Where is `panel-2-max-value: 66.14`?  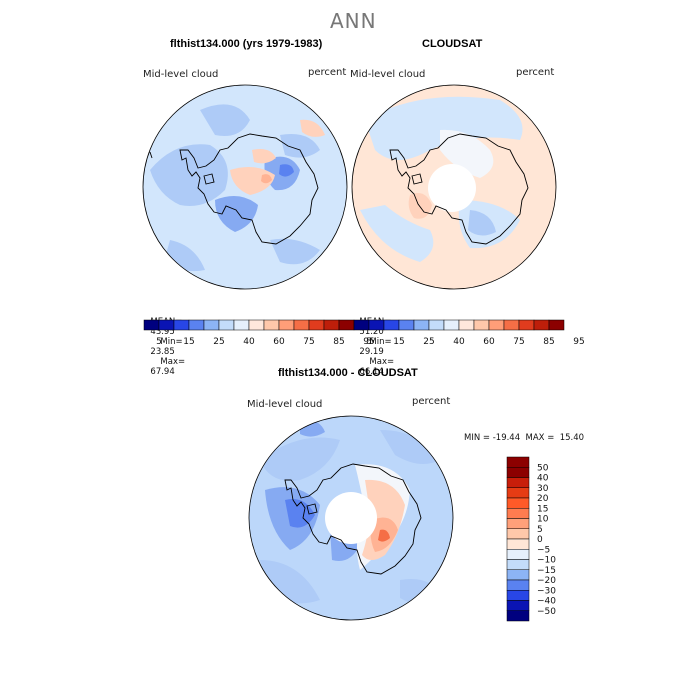 panel-2-max-value: 66.14 is located at coordinates (371, 372).